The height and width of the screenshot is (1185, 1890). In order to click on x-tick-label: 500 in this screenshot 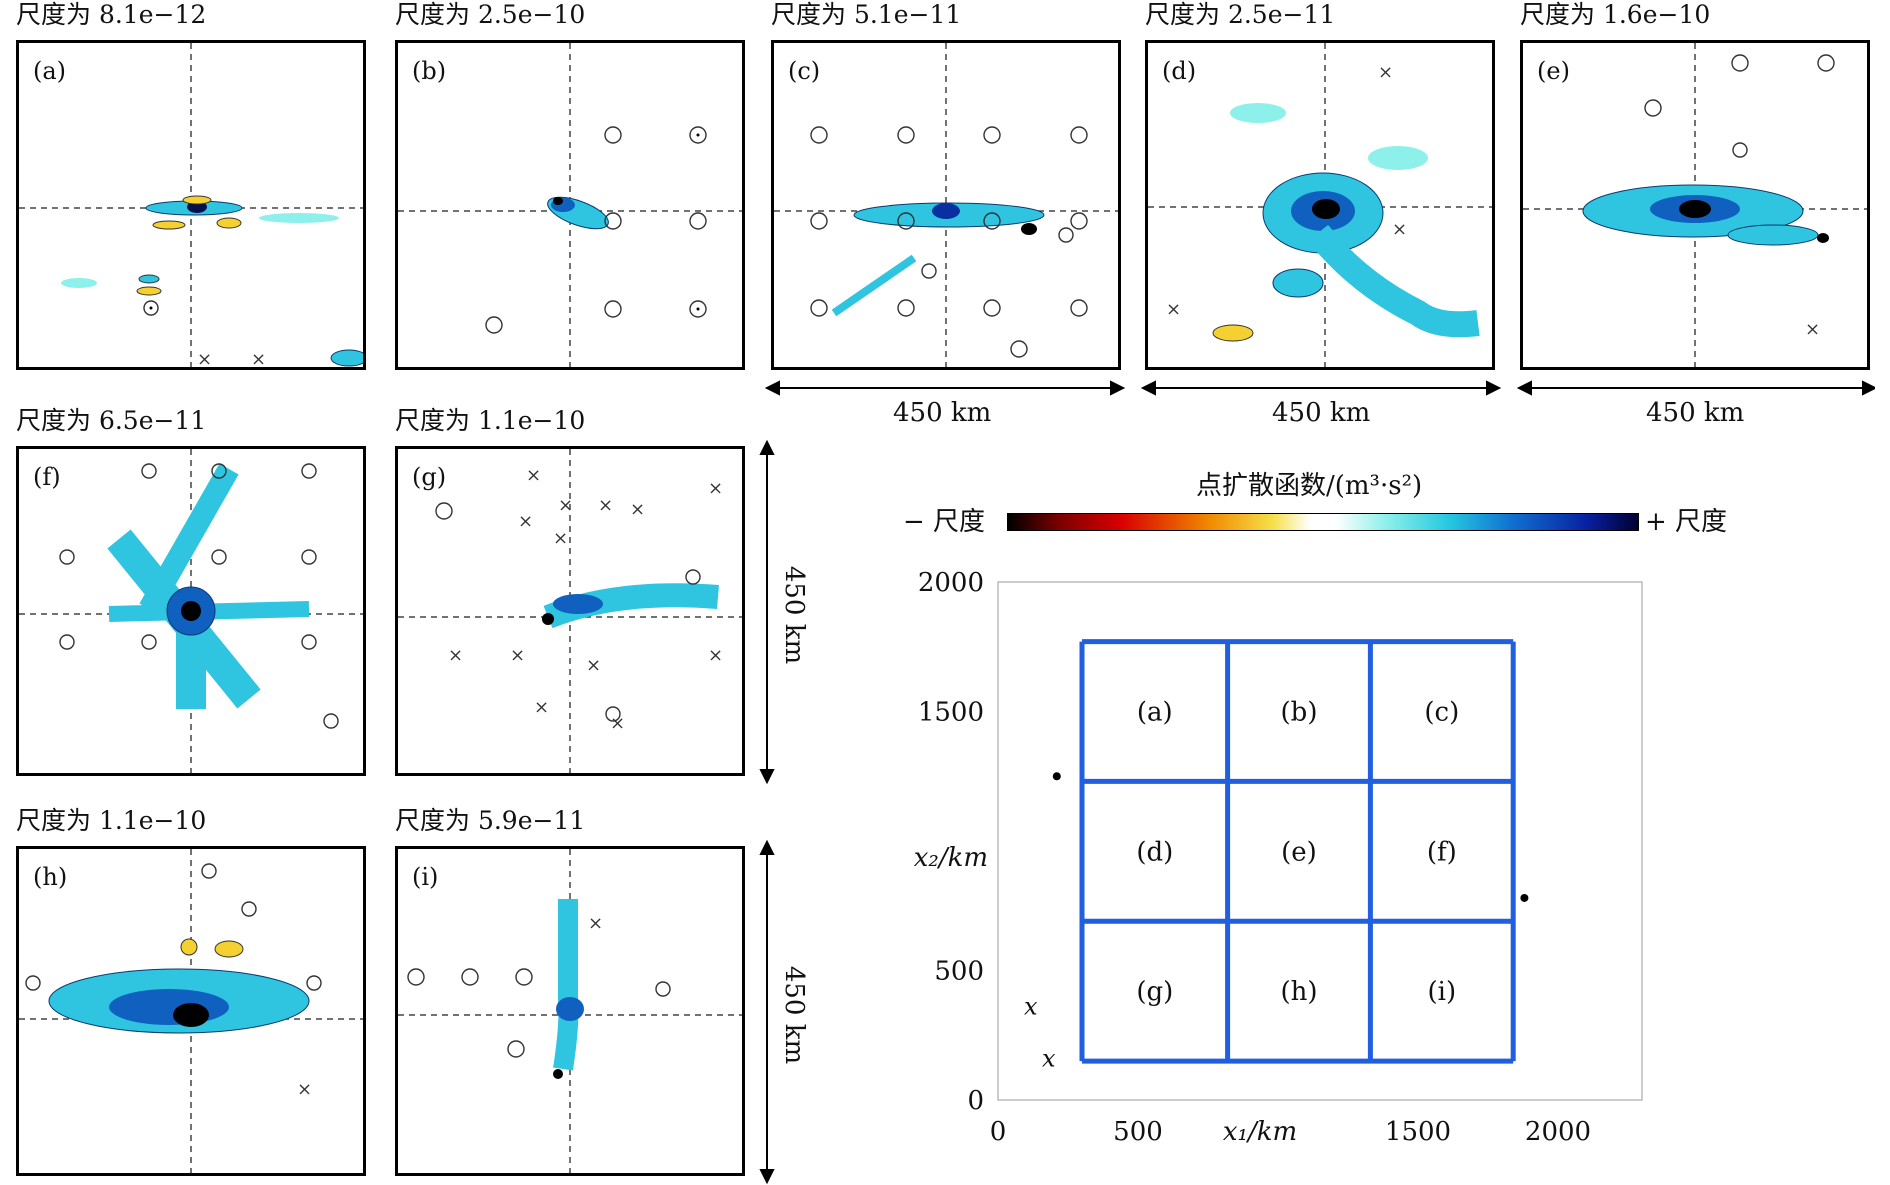, I will do `click(1138, 1132)`.